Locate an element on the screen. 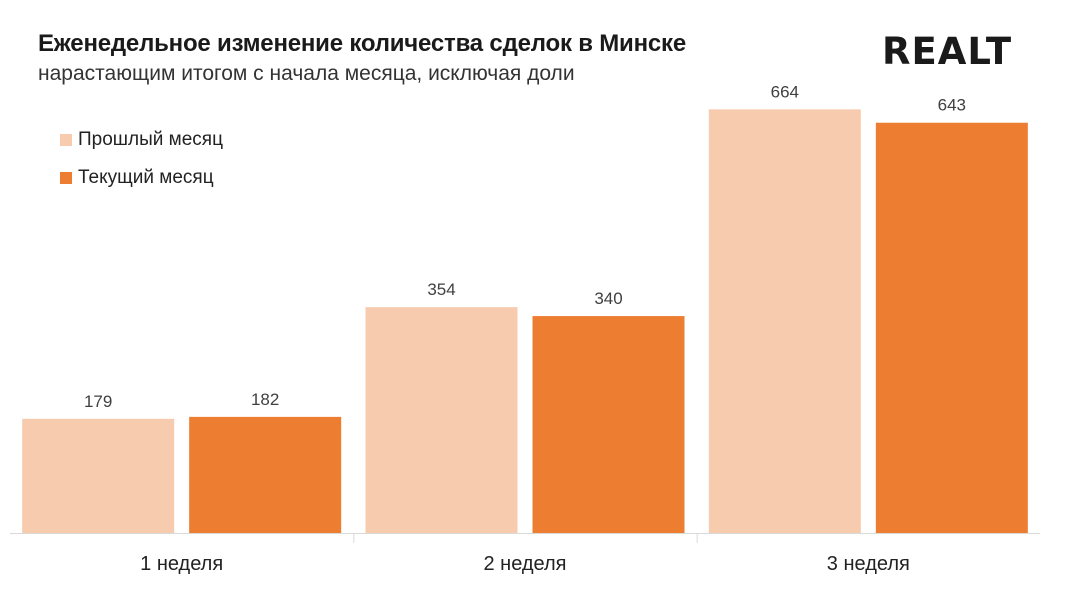 Image resolution: width=1080 pixels, height=606 pixels. legend-label-current: Текущий месяц is located at coordinates (146, 177).